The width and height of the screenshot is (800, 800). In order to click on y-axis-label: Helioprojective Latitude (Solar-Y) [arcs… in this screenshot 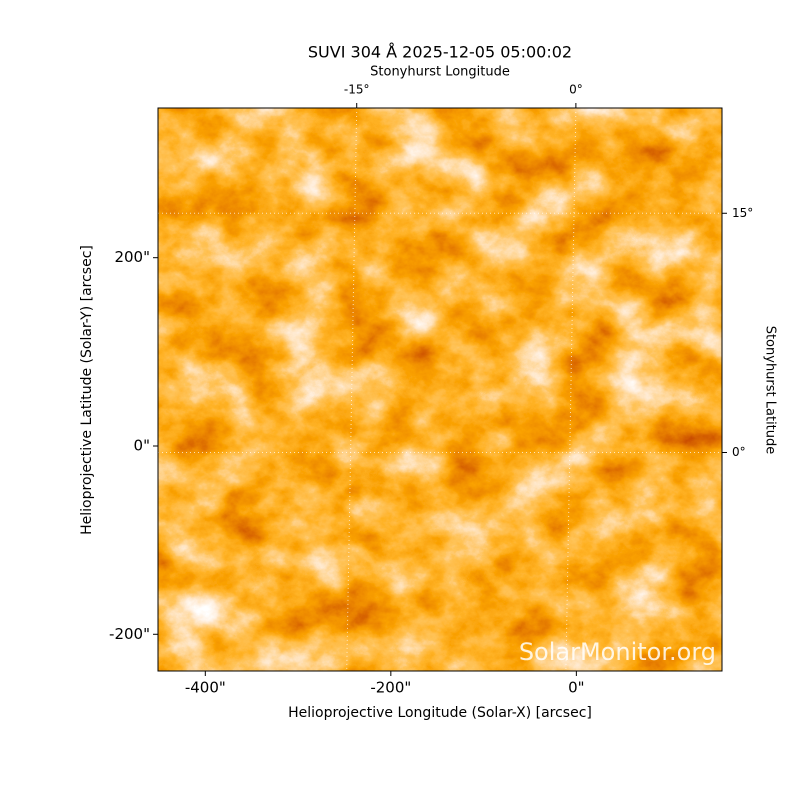, I will do `click(87, 390)`.